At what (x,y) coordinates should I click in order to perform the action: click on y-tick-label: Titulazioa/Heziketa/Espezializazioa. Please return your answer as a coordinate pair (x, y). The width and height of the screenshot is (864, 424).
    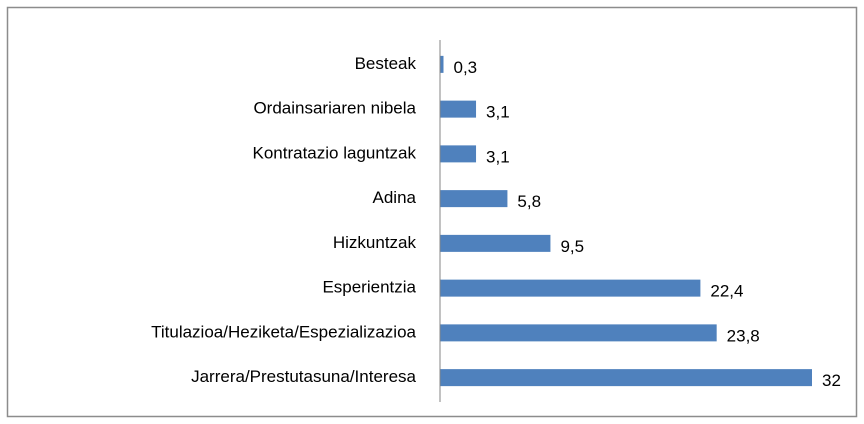
    Looking at the image, I should click on (283, 331).